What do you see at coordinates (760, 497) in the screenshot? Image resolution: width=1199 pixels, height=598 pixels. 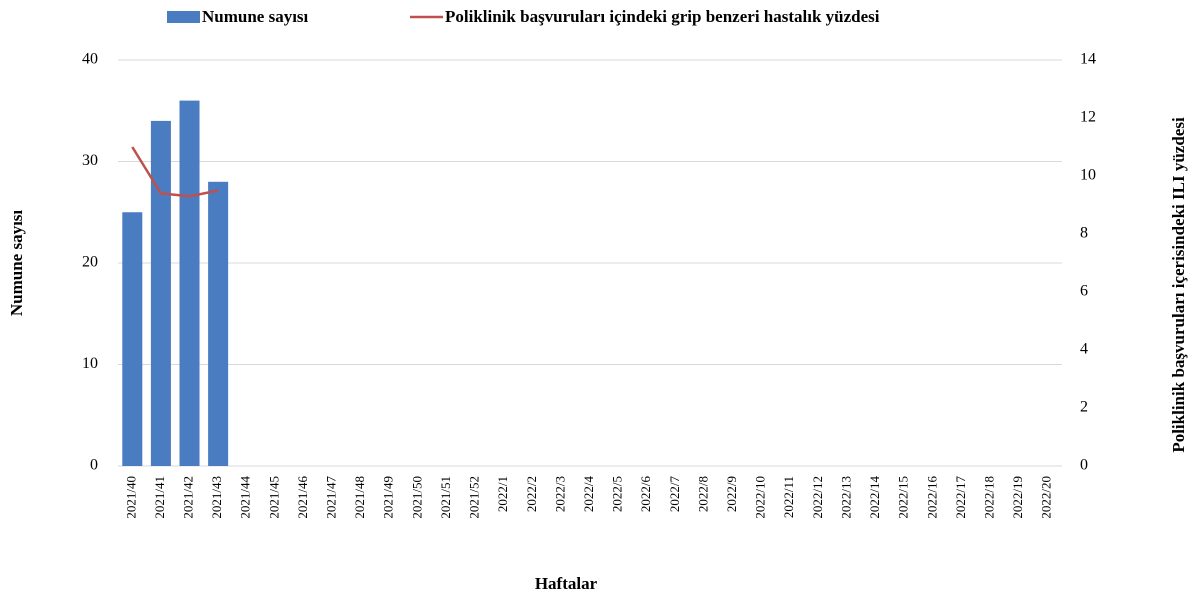 I see `x-tick-label: 2022/10` at bounding box center [760, 497].